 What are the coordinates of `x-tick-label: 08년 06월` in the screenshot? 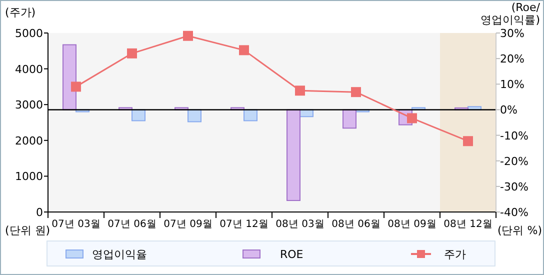 It's located at (356, 224).